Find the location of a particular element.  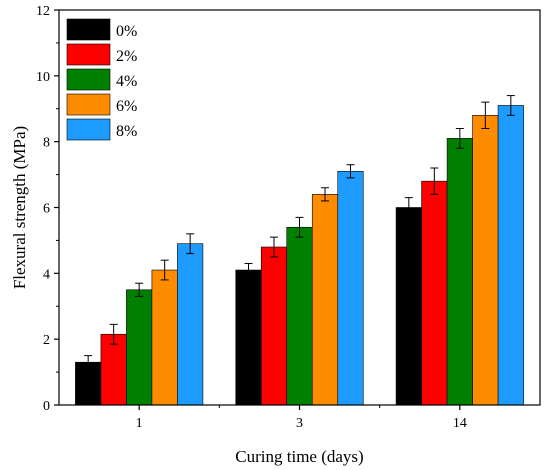

y-tick-label: 4 is located at coordinates (46, 274).